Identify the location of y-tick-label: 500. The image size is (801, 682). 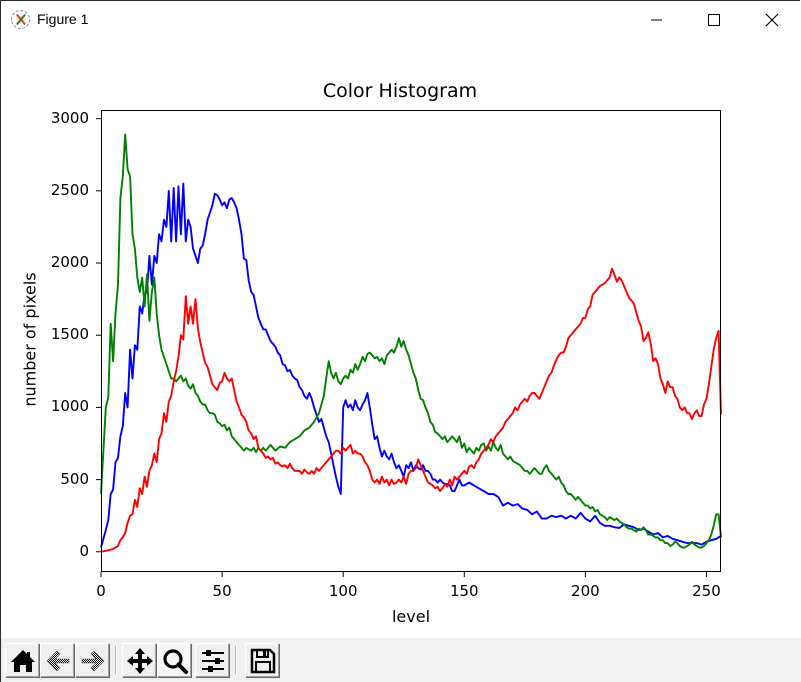
(74, 478).